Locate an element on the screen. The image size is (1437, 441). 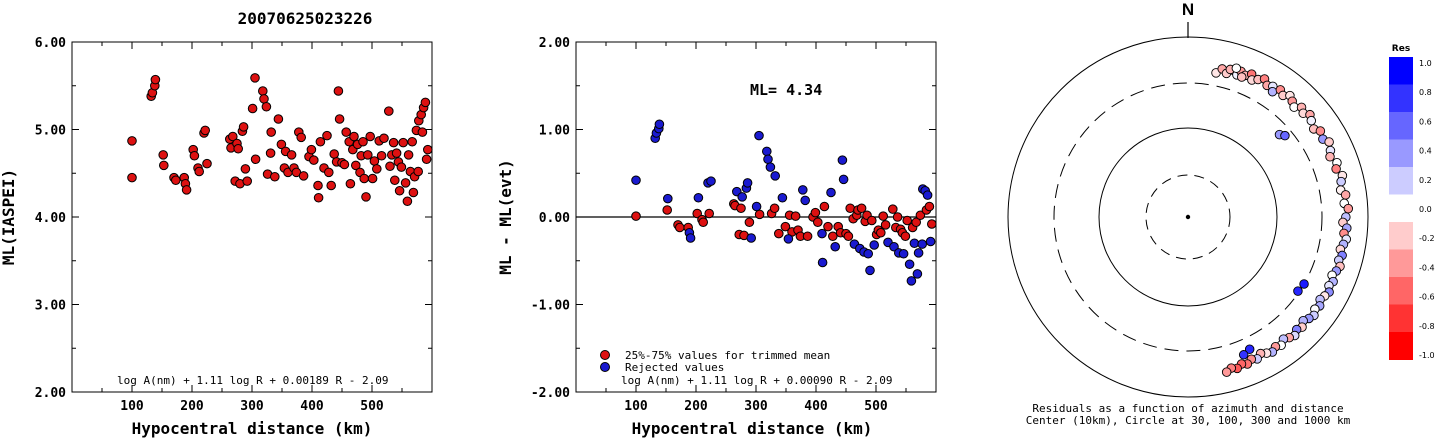
colorbar-label: -1.0 is located at coordinates (1427, 355).